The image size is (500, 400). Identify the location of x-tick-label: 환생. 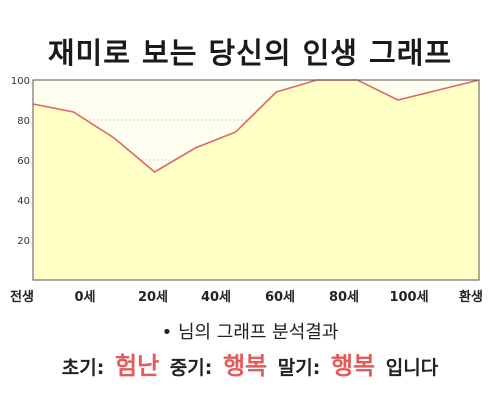
(471, 297).